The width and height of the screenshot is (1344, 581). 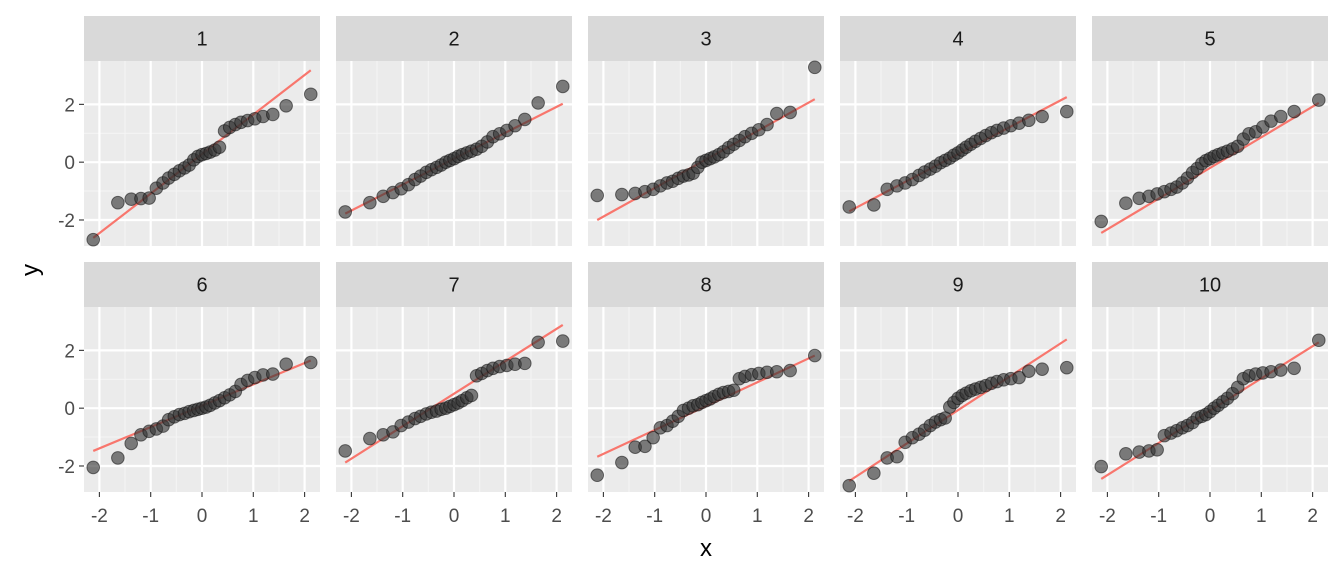 I want to click on facet-panel-2: 2, so click(x=454, y=131).